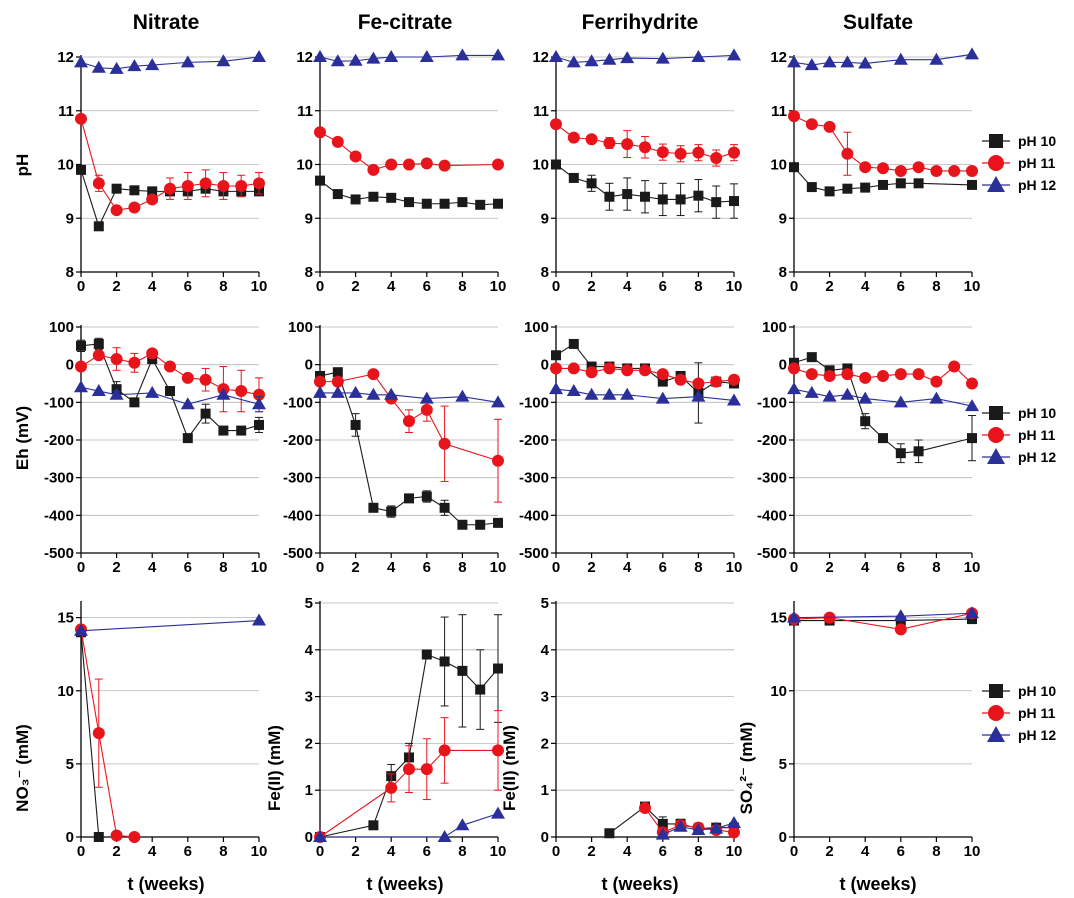 This screenshot has width=1074, height=898. Describe the element at coordinates (1019, 713) in the screenshot. I see `legend-row-3: pH 10 pH 11 pH 12` at that location.